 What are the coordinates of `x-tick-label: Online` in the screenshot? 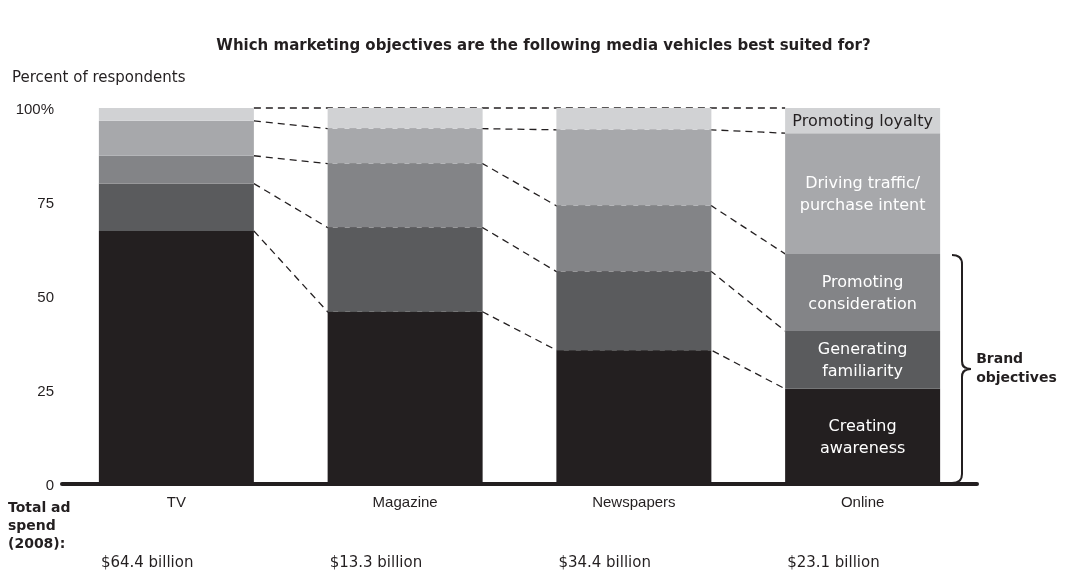 It's located at (862, 501).